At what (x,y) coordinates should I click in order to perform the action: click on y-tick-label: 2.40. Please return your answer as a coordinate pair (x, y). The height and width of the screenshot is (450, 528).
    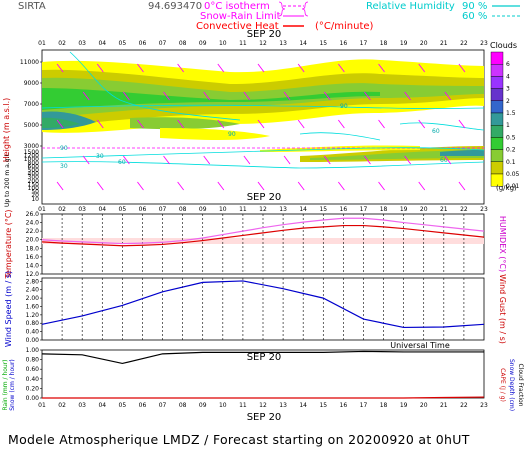
    Looking at the image, I should click on (33, 290).